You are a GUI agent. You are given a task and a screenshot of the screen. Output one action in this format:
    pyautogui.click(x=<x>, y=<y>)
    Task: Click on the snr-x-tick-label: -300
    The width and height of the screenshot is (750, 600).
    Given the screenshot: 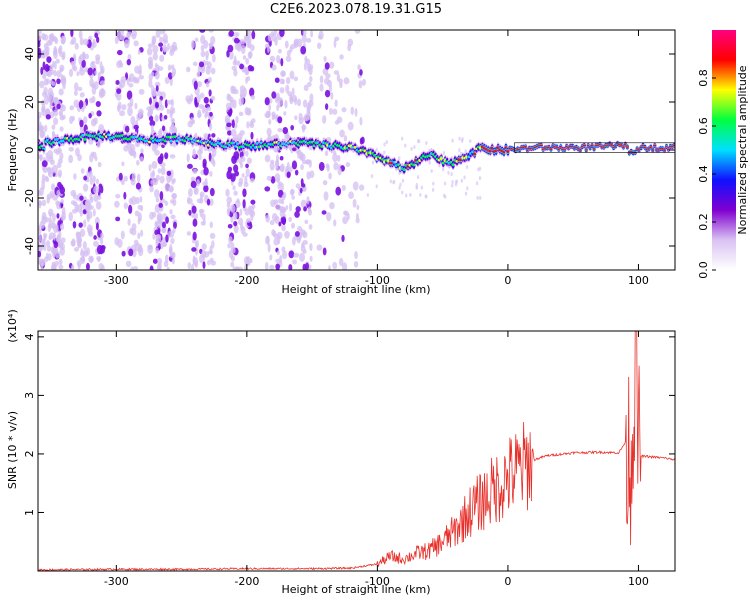 What is the action you would take?
    pyautogui.click(x=116, y=581)
    